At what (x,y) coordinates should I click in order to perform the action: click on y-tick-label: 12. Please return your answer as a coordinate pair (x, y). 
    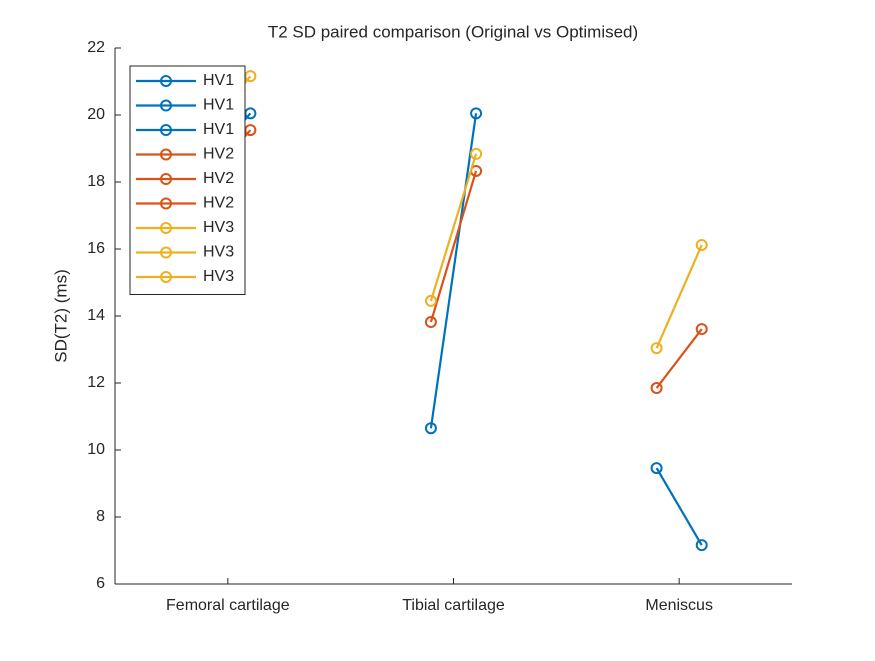
    Looking at the image, I should click on (96, 382).